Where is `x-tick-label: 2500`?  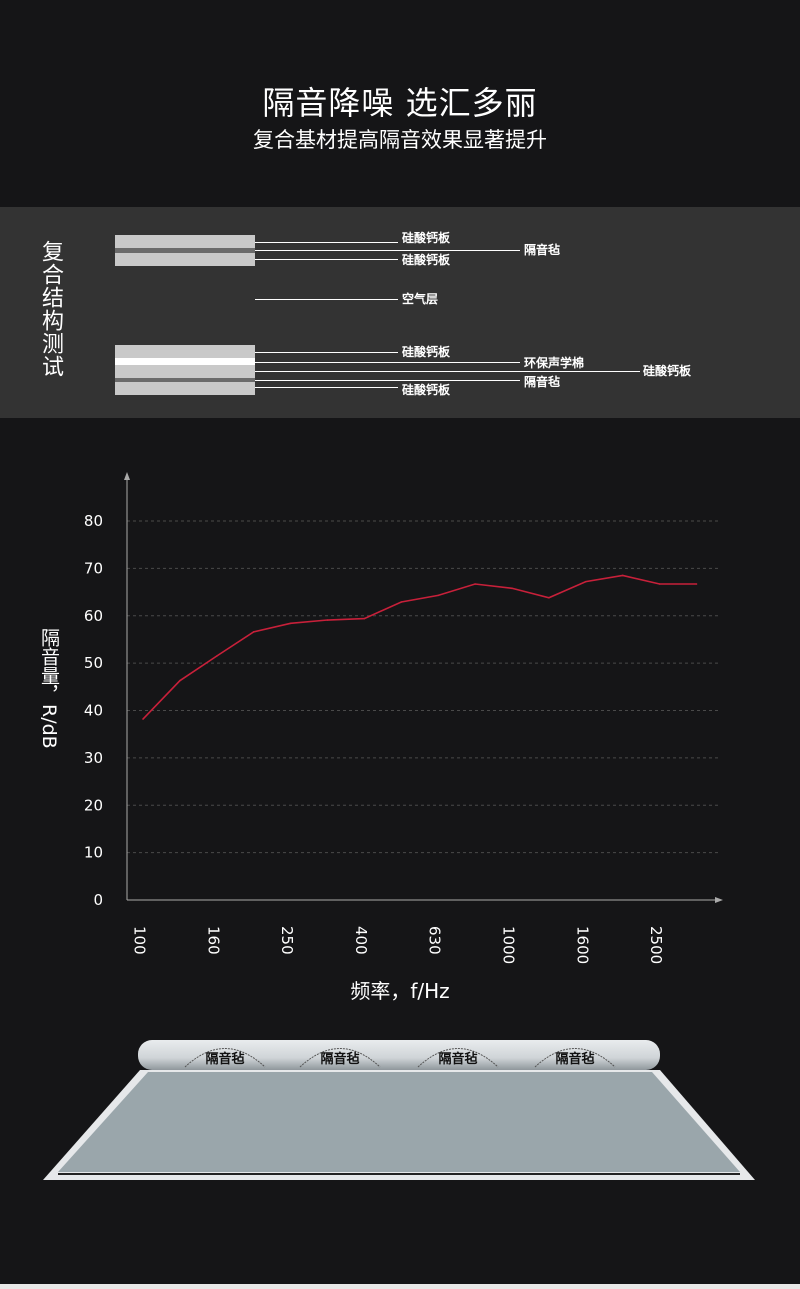 x-tick-label: 2500 is located at coordinates (656, 945).